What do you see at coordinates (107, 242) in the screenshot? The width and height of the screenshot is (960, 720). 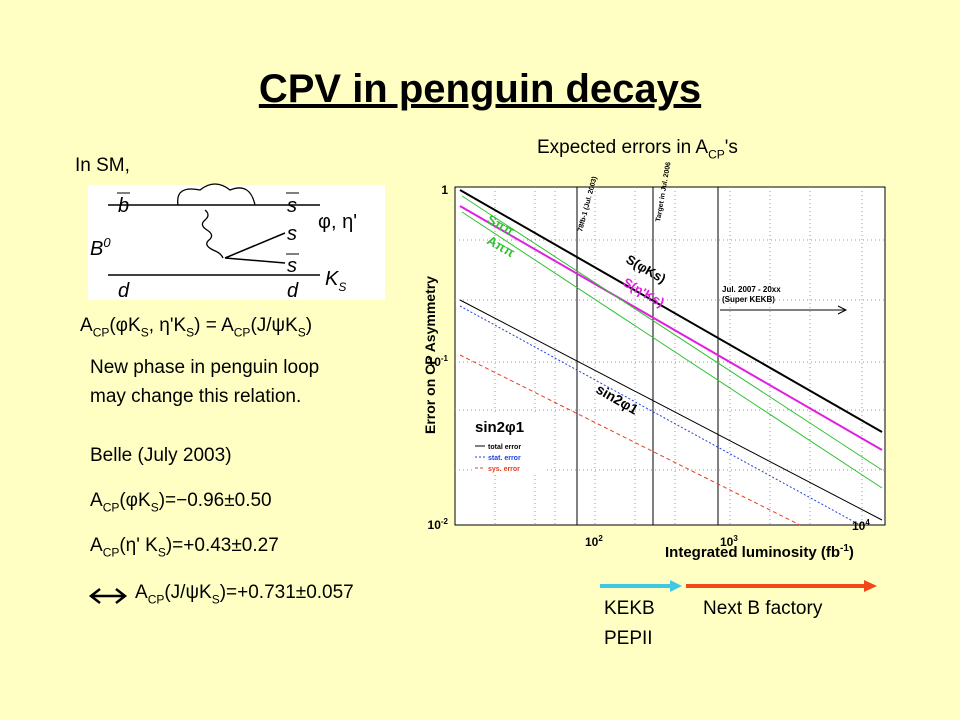 I see `meson-sup: 0` at bounding box center [107, 242].